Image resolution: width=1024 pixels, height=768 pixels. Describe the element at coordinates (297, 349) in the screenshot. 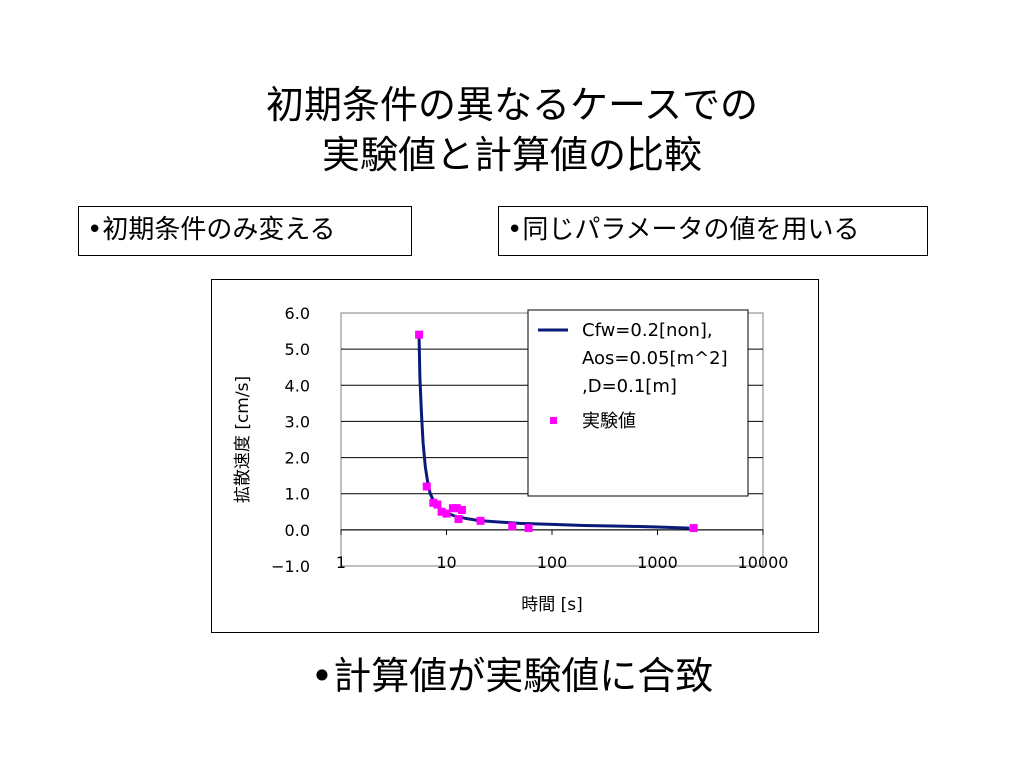

I see `y-tick-label: 5.0` at that location.